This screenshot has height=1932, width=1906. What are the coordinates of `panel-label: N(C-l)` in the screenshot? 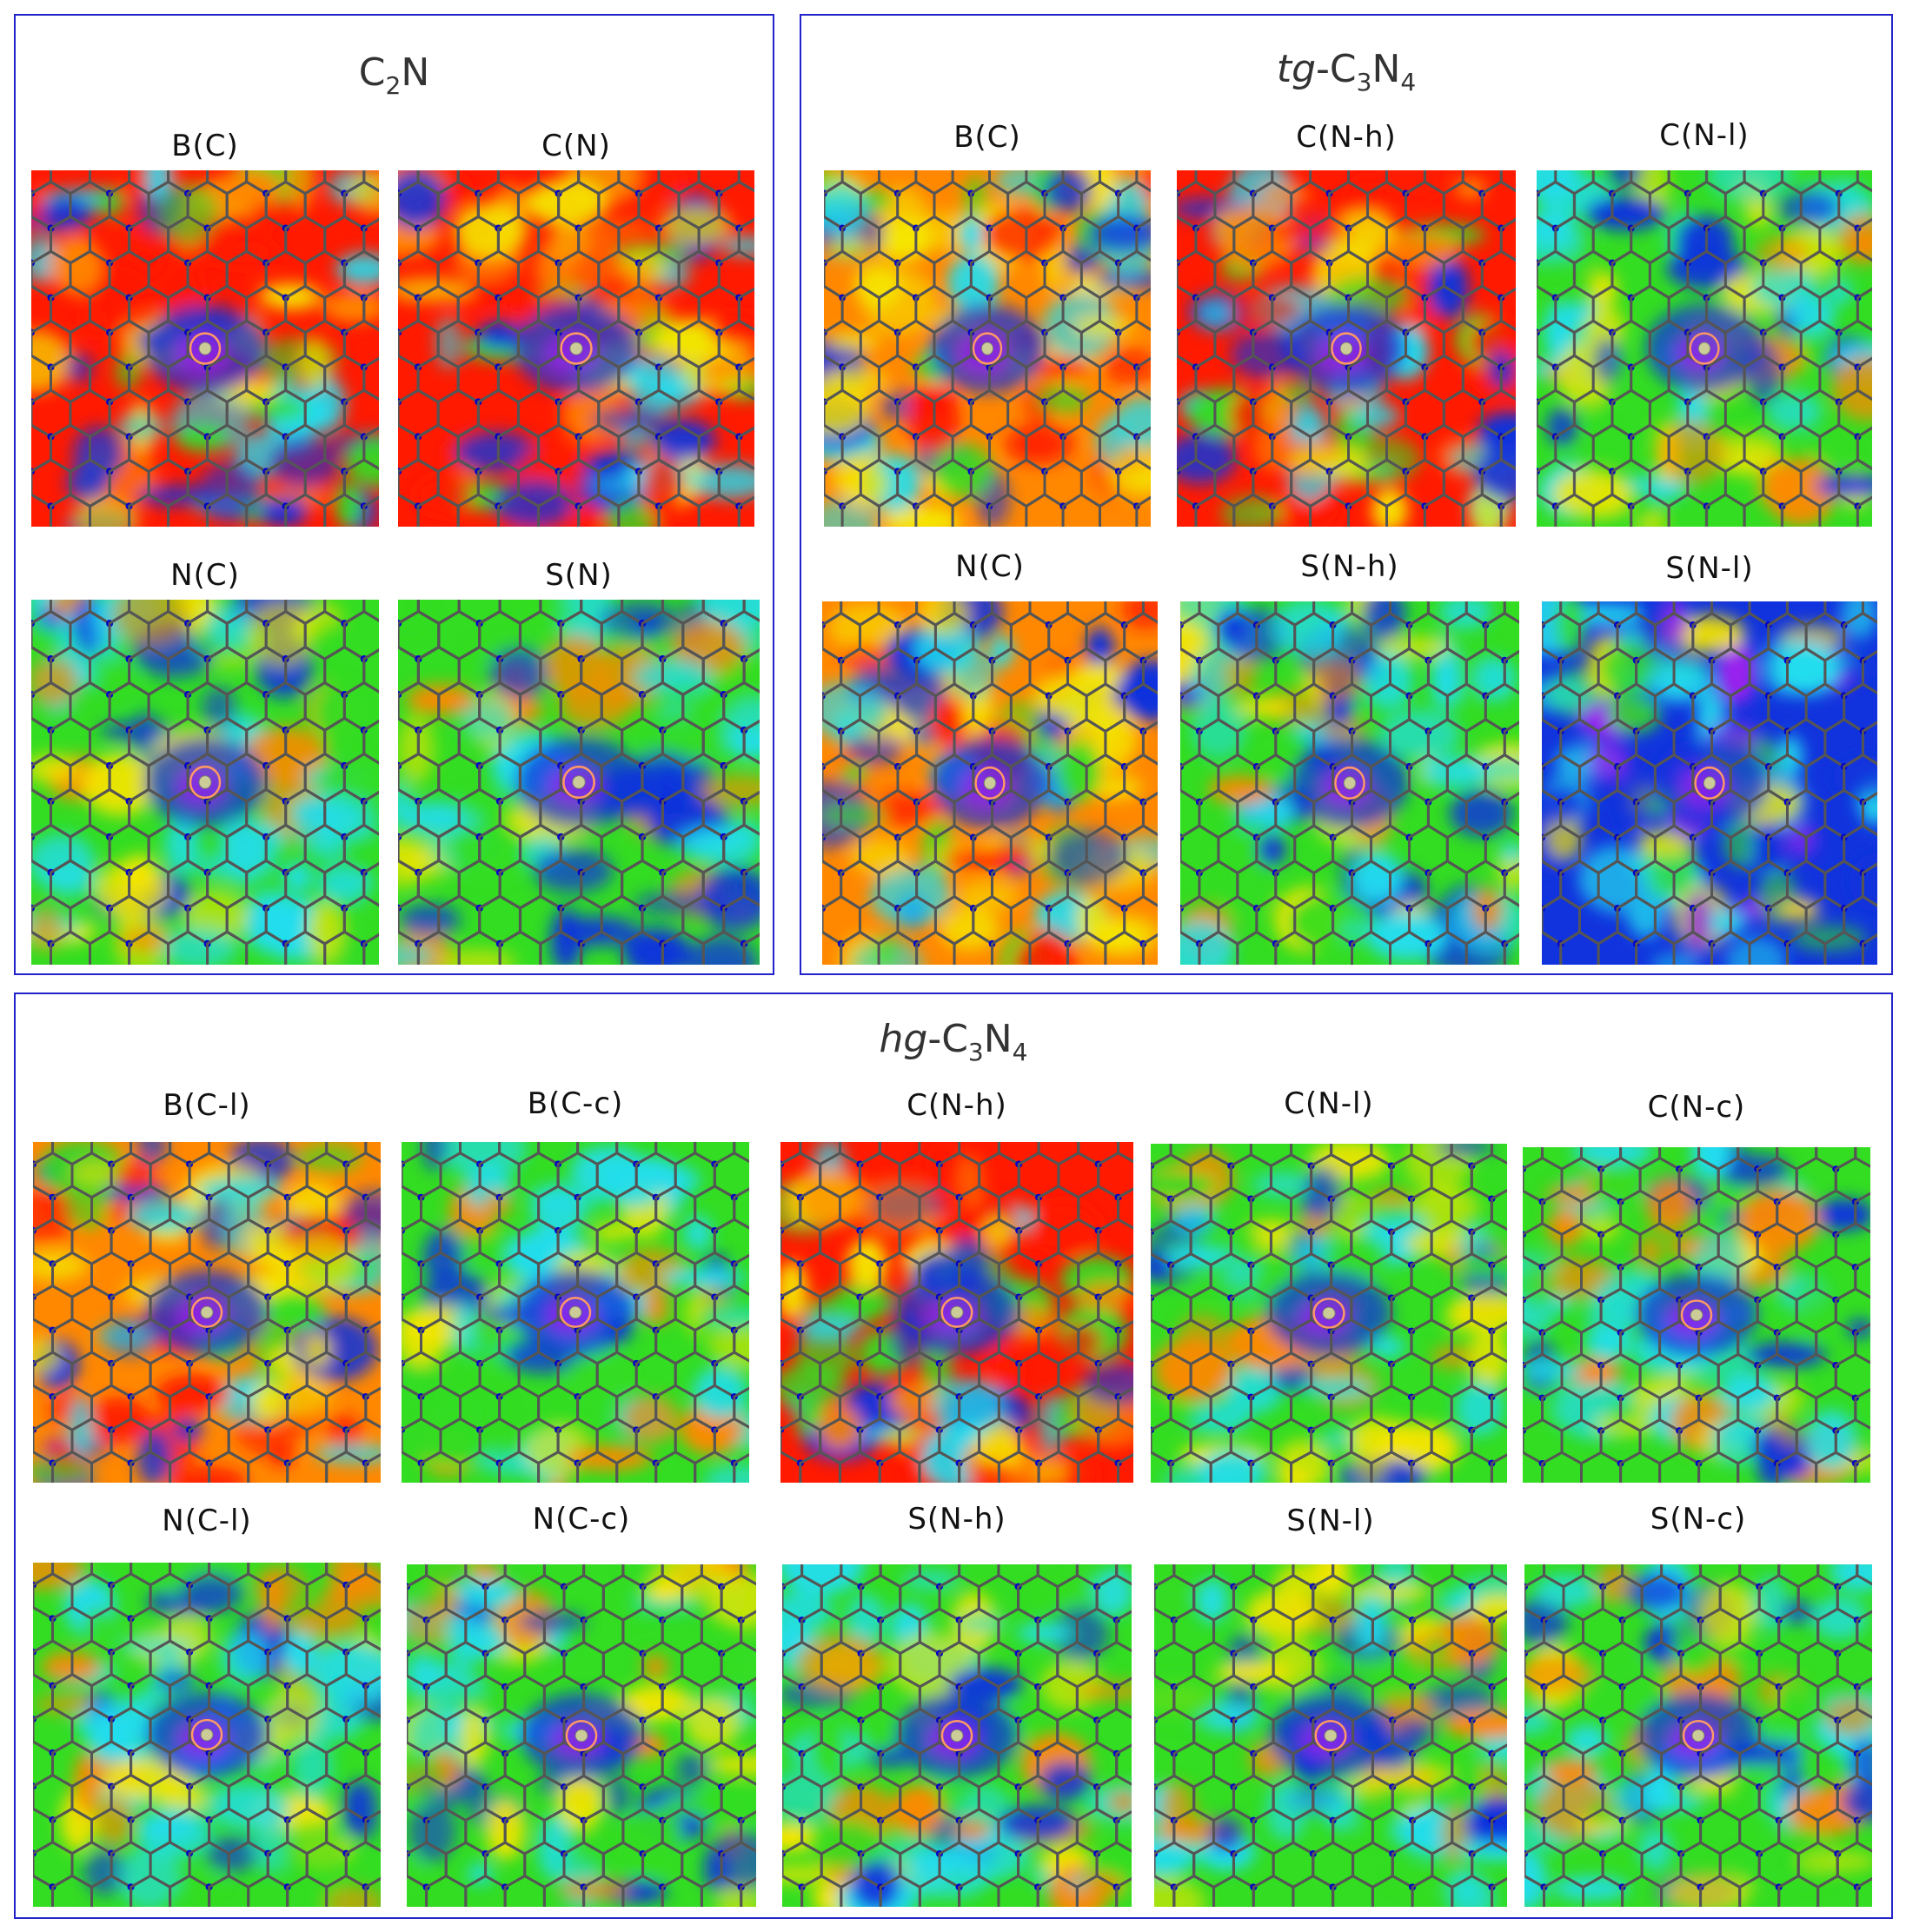 It's located at (207, 1521).